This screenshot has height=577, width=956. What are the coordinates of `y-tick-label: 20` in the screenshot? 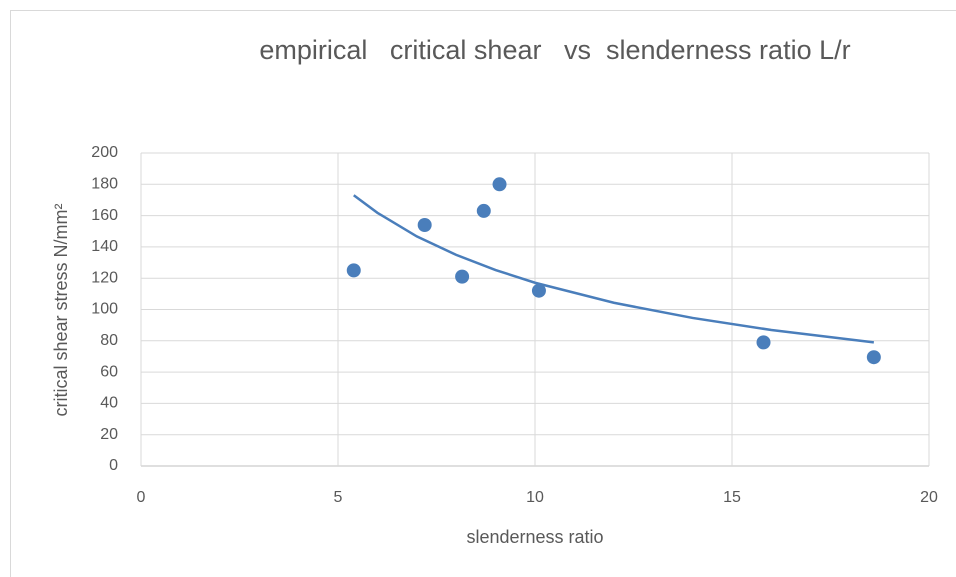 It's located at (109, 434).